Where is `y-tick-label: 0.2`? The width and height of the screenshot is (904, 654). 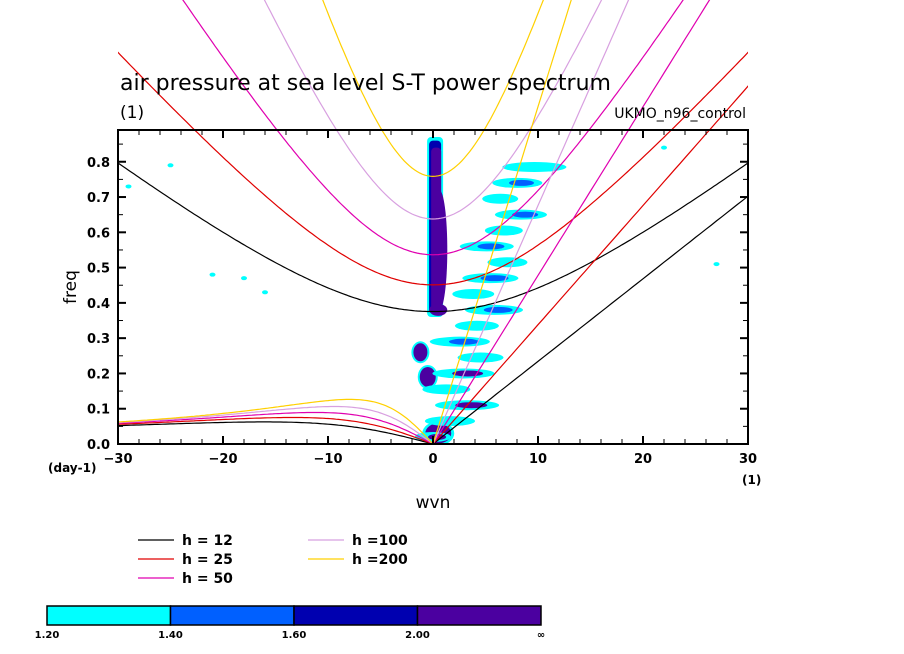
y-tick-label: 0.2 is located at coordinates (98, 374).